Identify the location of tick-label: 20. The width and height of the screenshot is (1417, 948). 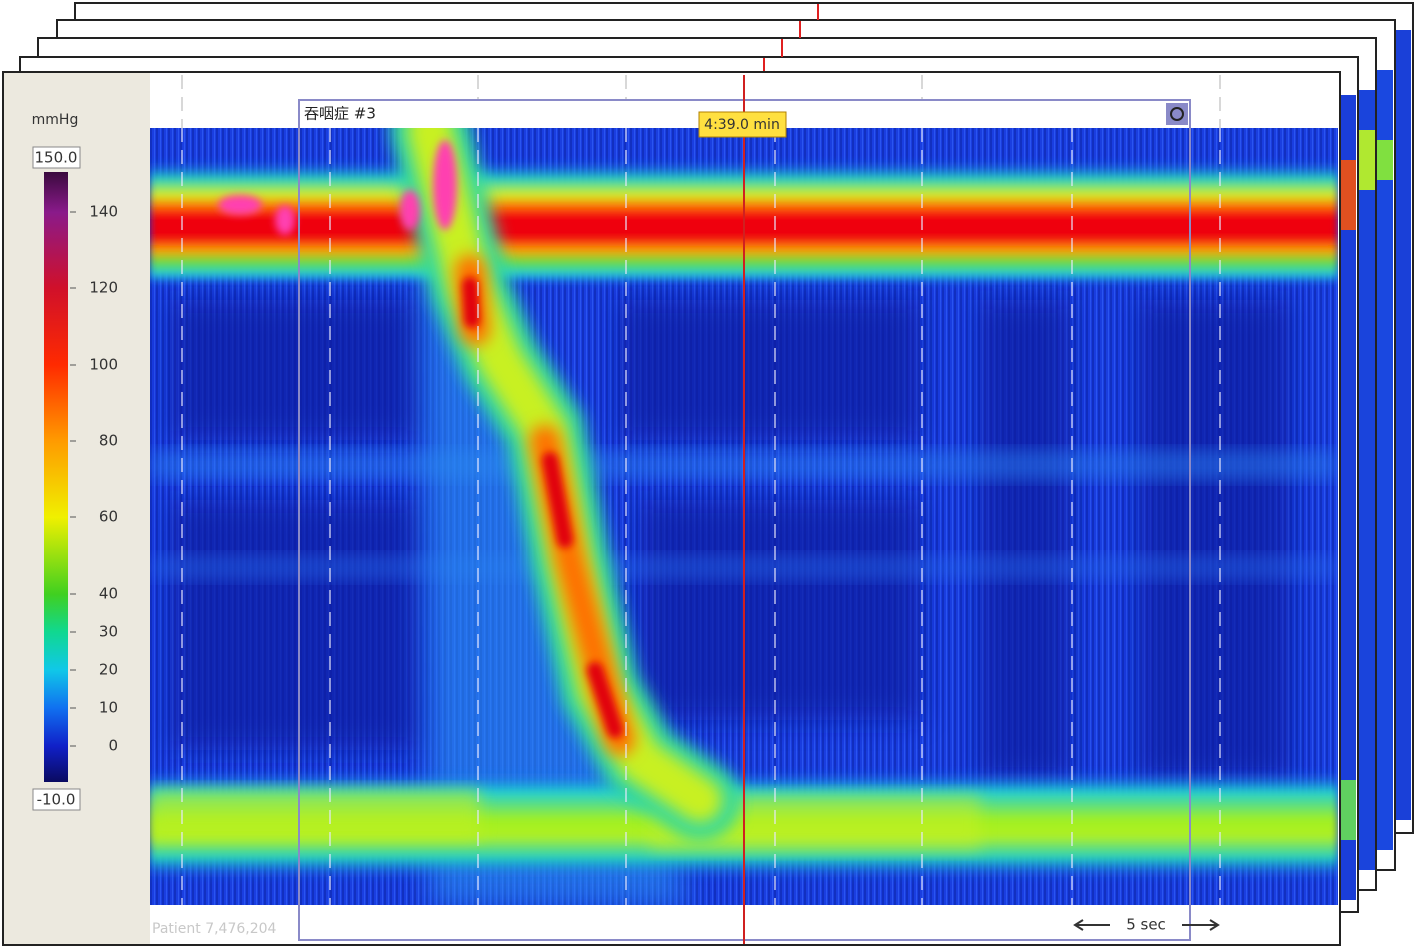
(108, 670).